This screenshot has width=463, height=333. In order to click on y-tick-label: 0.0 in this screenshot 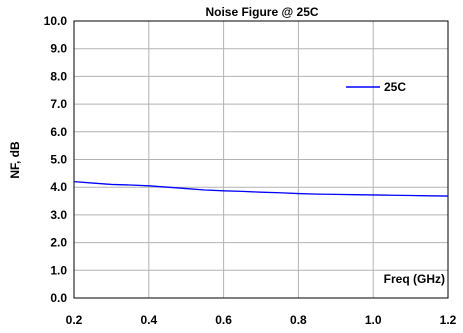, I will do `click(58, 298)`.